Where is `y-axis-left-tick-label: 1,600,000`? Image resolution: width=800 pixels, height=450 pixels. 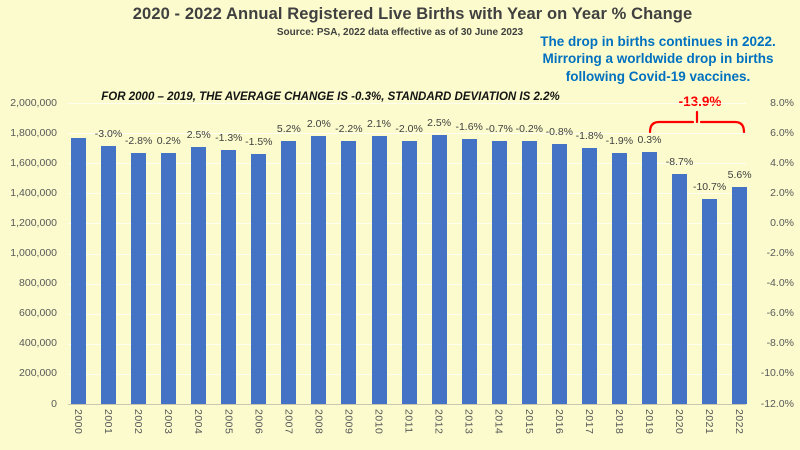
y-axis-left-tick-label: 1,600,000 is located at coordinates (33, 162).